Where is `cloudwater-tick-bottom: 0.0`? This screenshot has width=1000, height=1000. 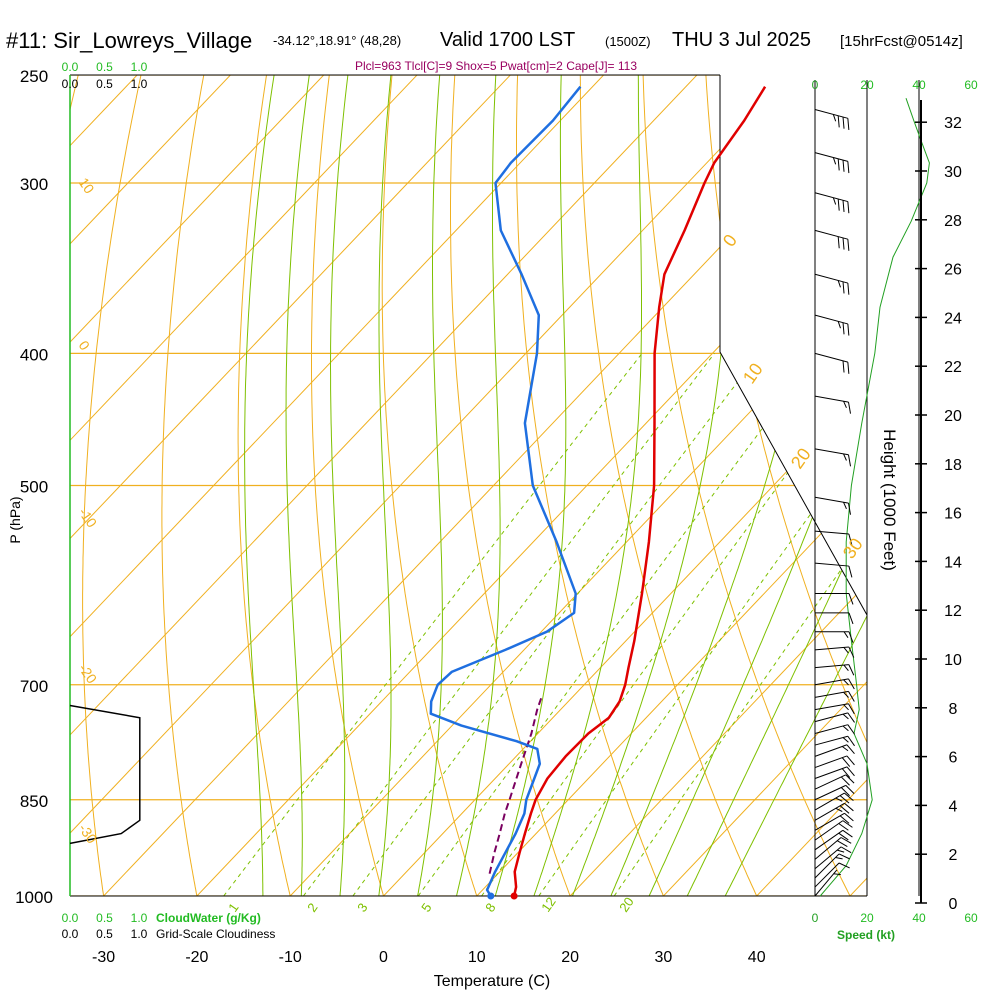 cloudwater-tick-bottom: 0.0 is located at coordinates (70, 918).